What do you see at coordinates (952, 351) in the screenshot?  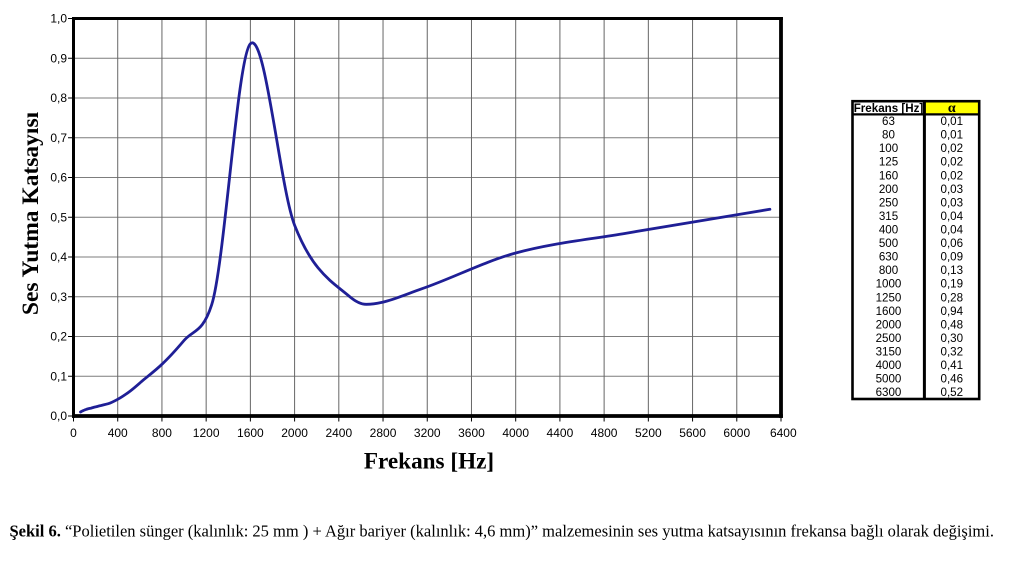 I see `svg-text: 0,32` at bounding box center [952, 351].